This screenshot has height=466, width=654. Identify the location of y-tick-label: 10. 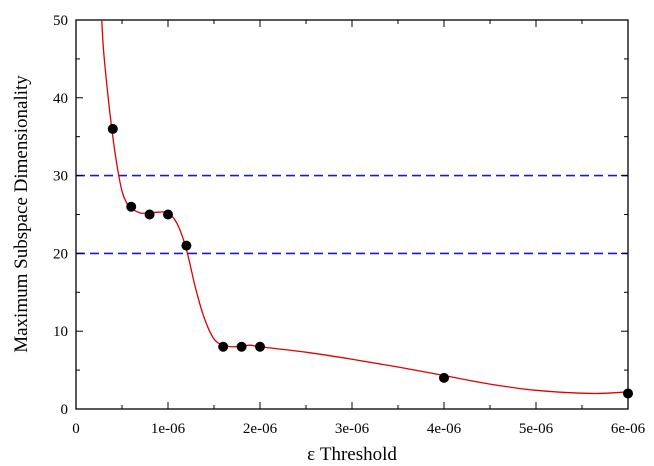
(60, 332).